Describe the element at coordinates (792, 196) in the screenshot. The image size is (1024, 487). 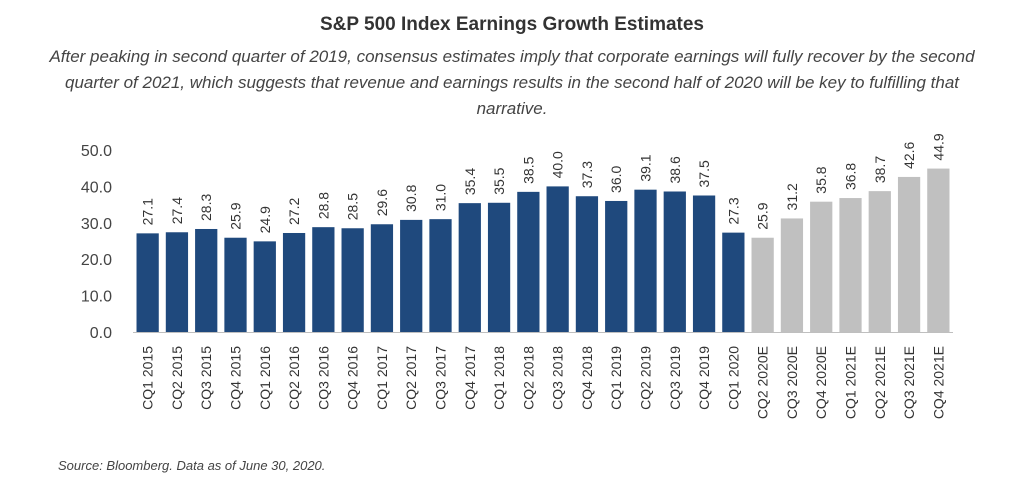
I see `data-label: 31.2` at that location.